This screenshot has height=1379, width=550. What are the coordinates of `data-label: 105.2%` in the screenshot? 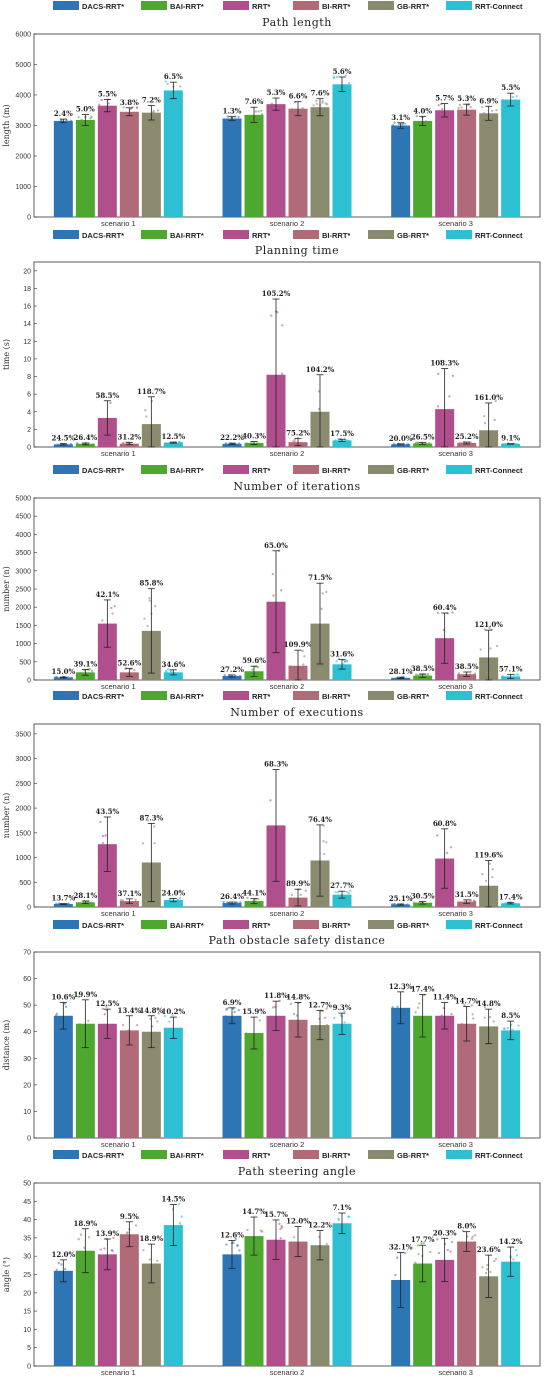 It's located at (276, 293).